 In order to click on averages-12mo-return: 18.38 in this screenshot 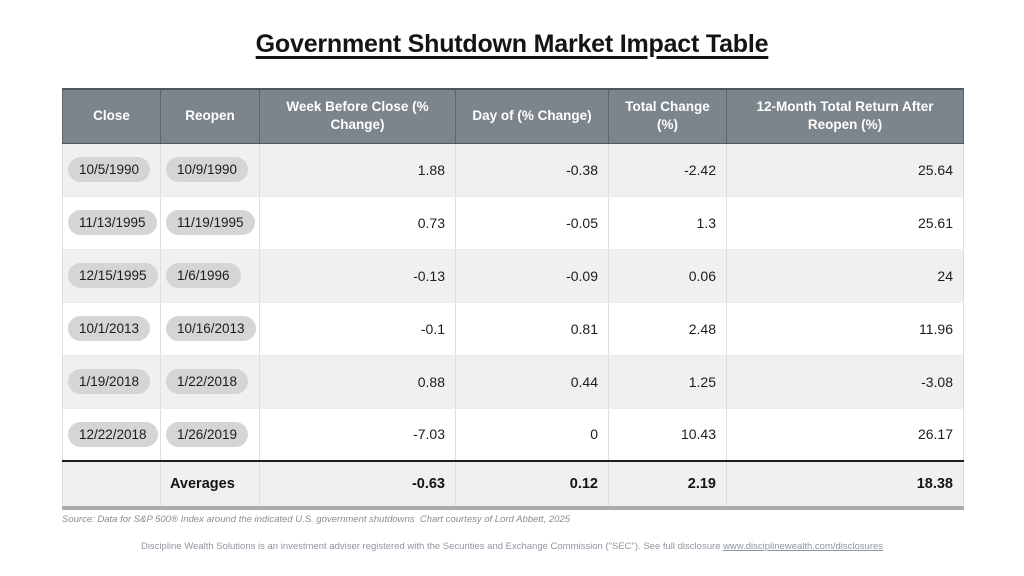, I will do `click(845, 485)`.